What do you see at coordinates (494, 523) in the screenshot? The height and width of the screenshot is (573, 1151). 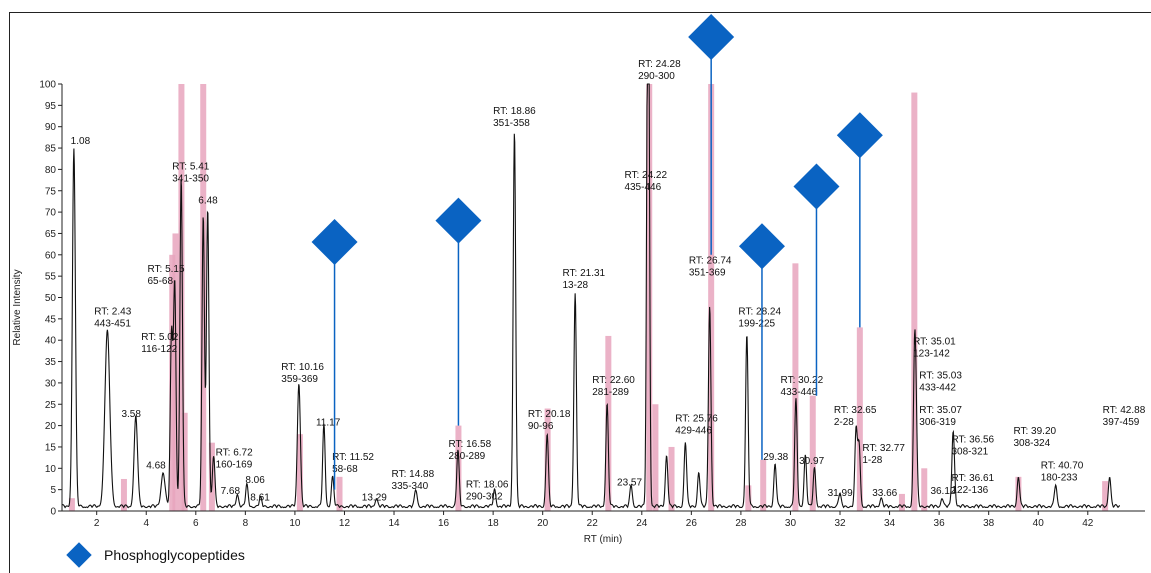 I see `x-tick-label: 18` at bounding box center [494, 523].